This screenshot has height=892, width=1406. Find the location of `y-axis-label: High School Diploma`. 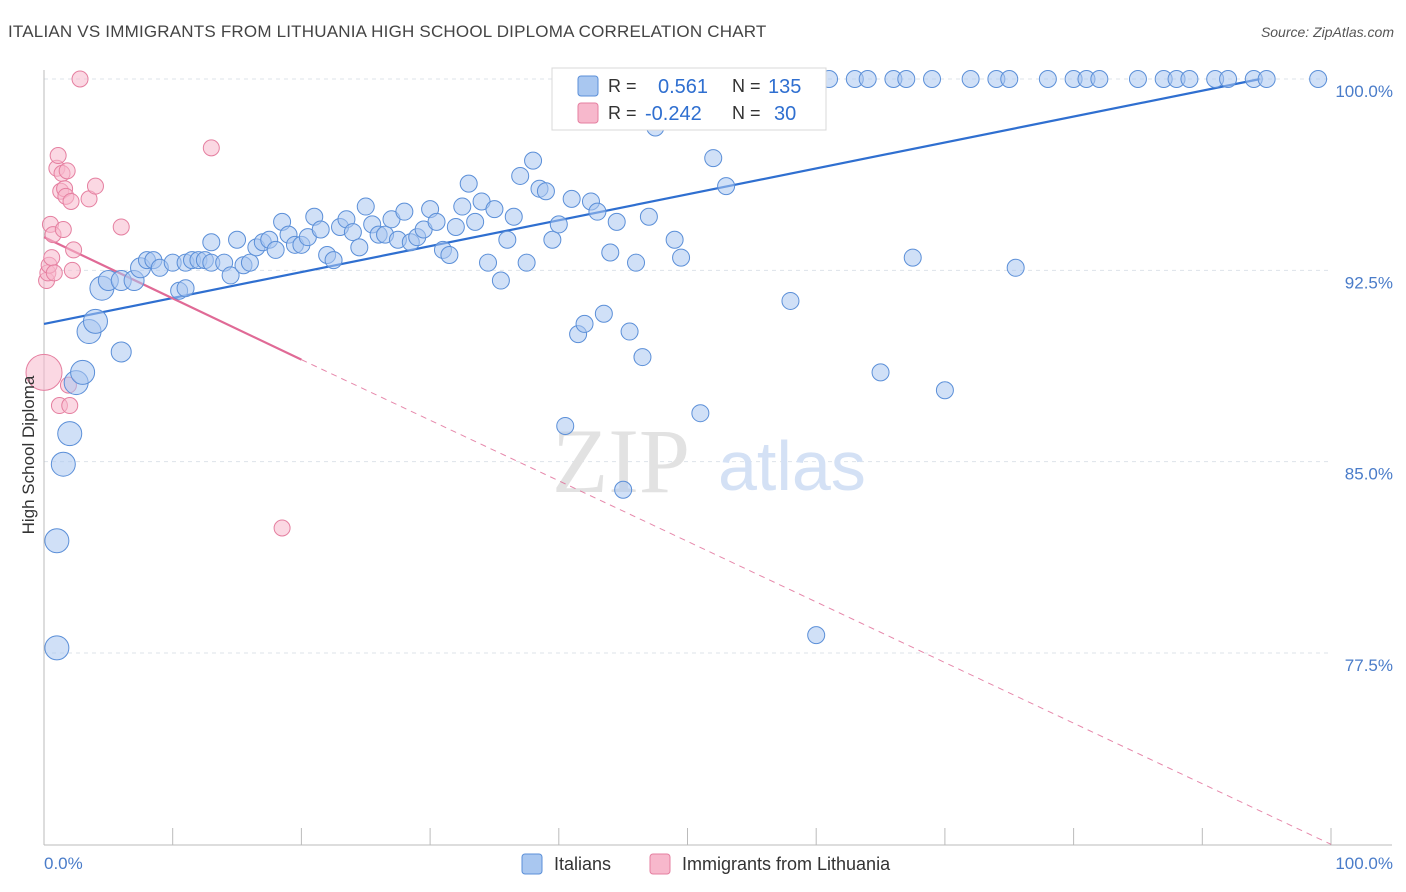

y-axis-label: High School Diploma is located at coordinates (28, 454).